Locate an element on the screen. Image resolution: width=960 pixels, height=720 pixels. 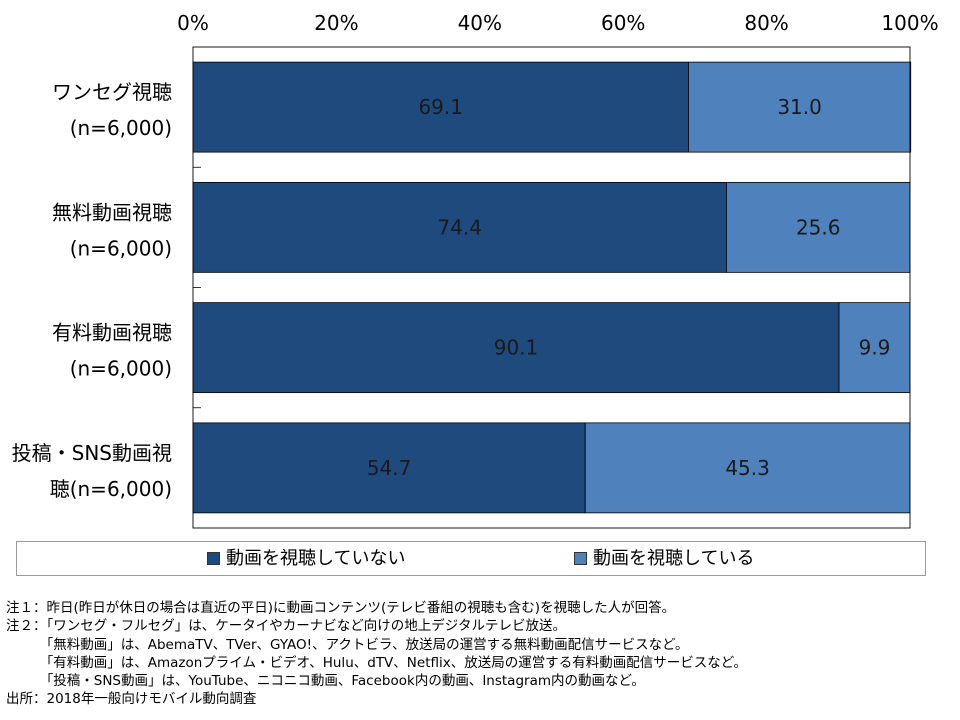
bar-value-label: 54.7 is located at coordinates (389, 468).